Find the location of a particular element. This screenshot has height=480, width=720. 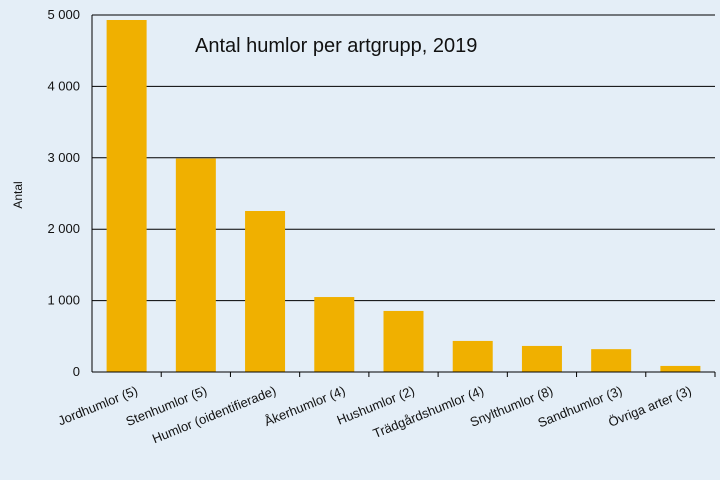

y-axis-label: Antal is located at coordinates (18, 194).